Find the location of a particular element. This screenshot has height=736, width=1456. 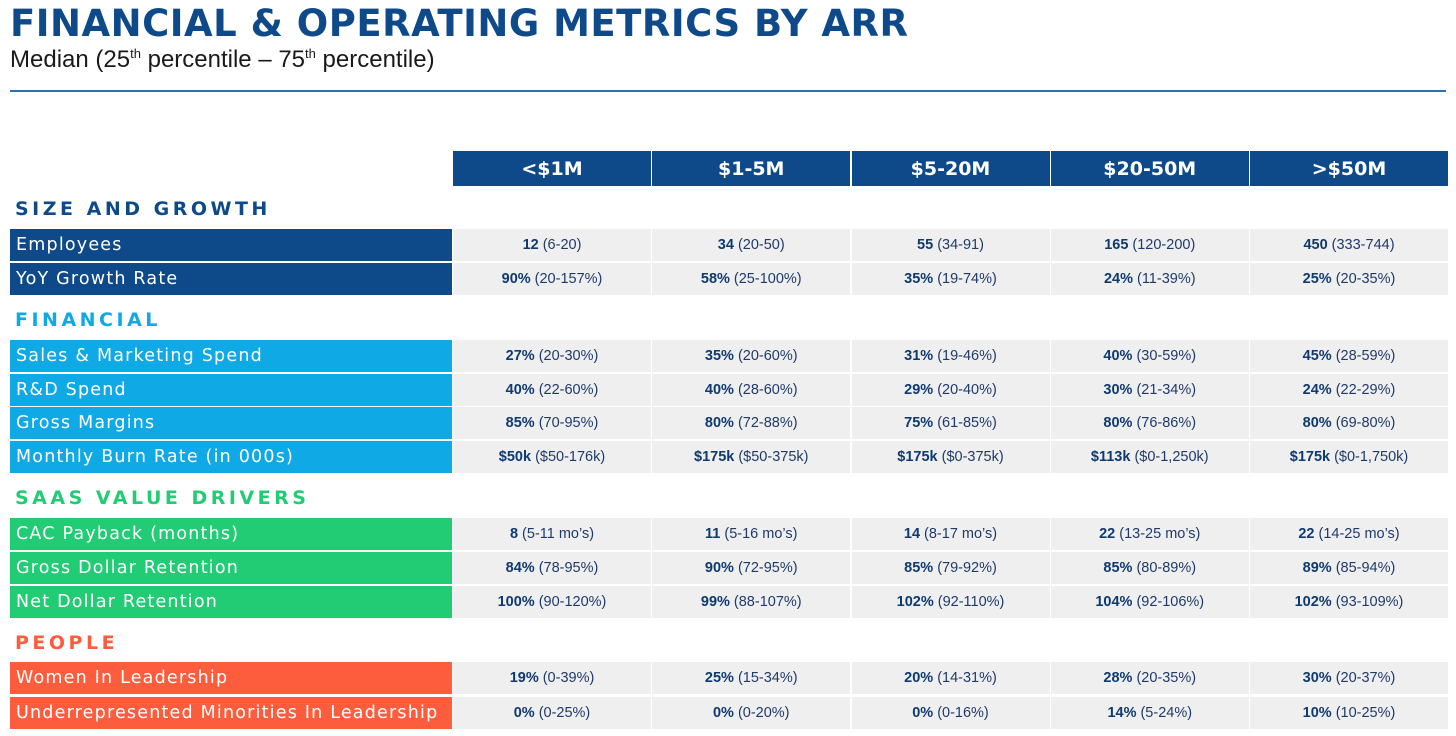

table-cell: 12 (6-20) is located at coordinates (552, 245).